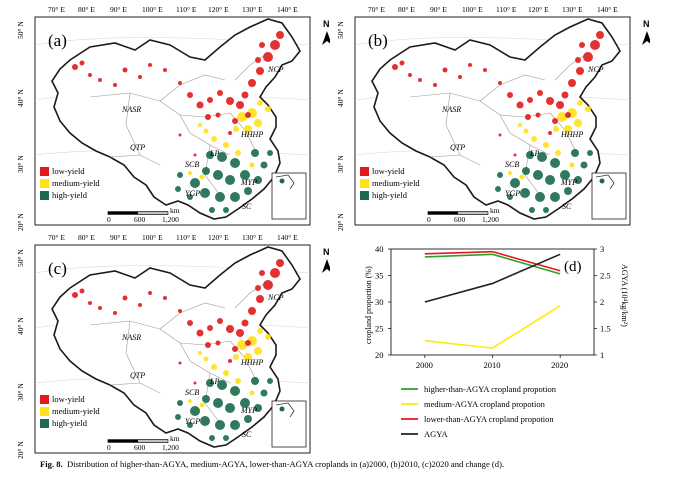  What do you see at coordinates (378, 40) in the screenshot?
I see `panel-label: (b)` at bounding box center [378, 40].